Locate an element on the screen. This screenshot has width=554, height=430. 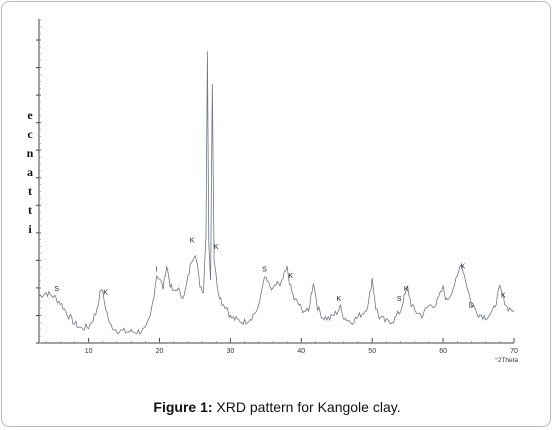
x-tick-label: 20 is located at coordinates (160, 351).